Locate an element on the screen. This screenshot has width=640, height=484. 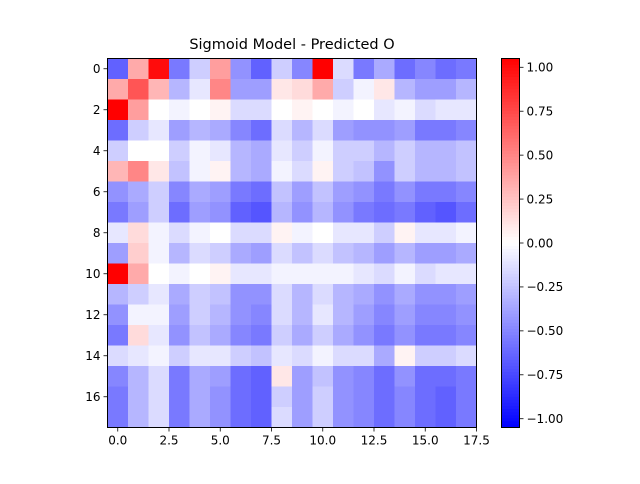
colorbar-axis: 1.00 0.75 0.50 0.25 0.00 −0.25 −0.50 −0.75 −1.00 is located at coordinates (541, 243).